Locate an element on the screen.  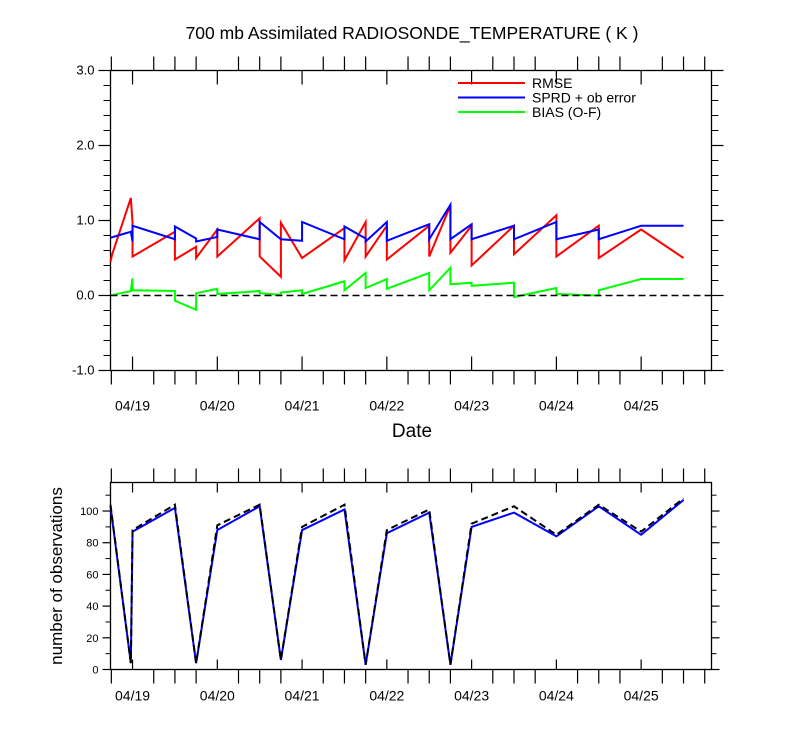
legend-label-bias-o-f: BIAS (O-F) is located at coordinates (566, 112).